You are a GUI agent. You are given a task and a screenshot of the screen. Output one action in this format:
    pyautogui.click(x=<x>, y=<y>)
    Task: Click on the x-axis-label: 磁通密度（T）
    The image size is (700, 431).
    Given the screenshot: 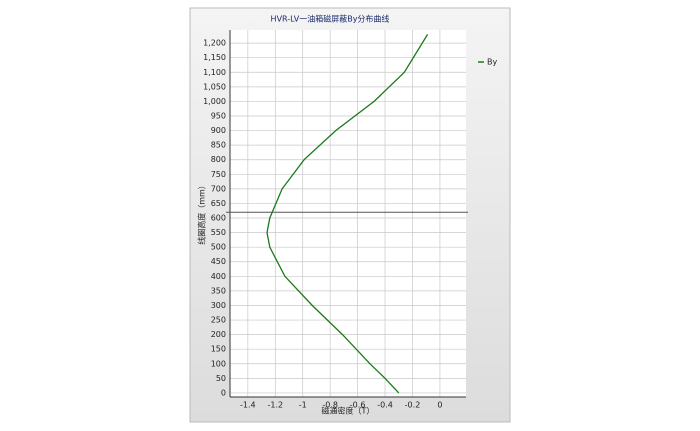 What is the action you would take?
    pyautogui.click(x=348, y=411)
    